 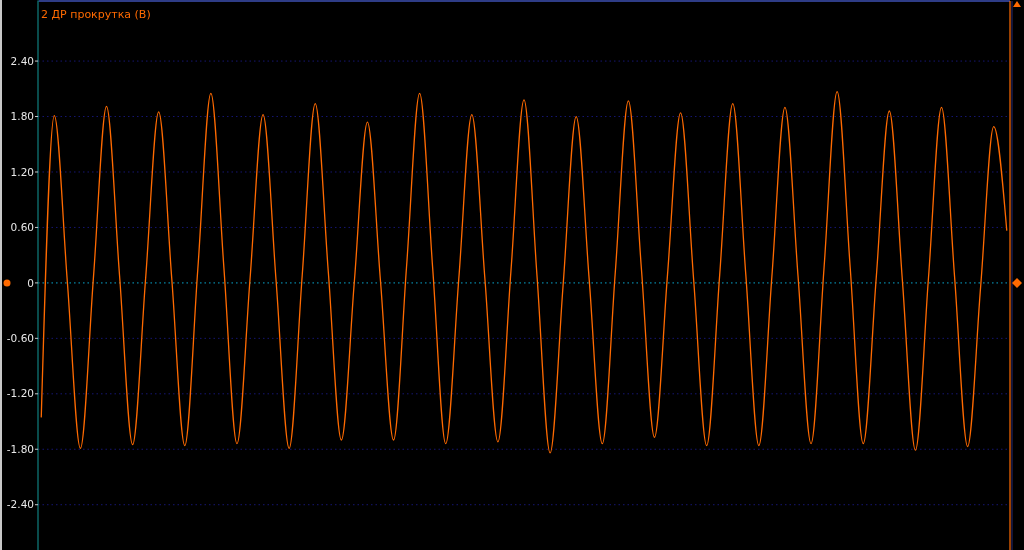 I want to click on y-tick-label: -0.60, so click(x=20, y=338).